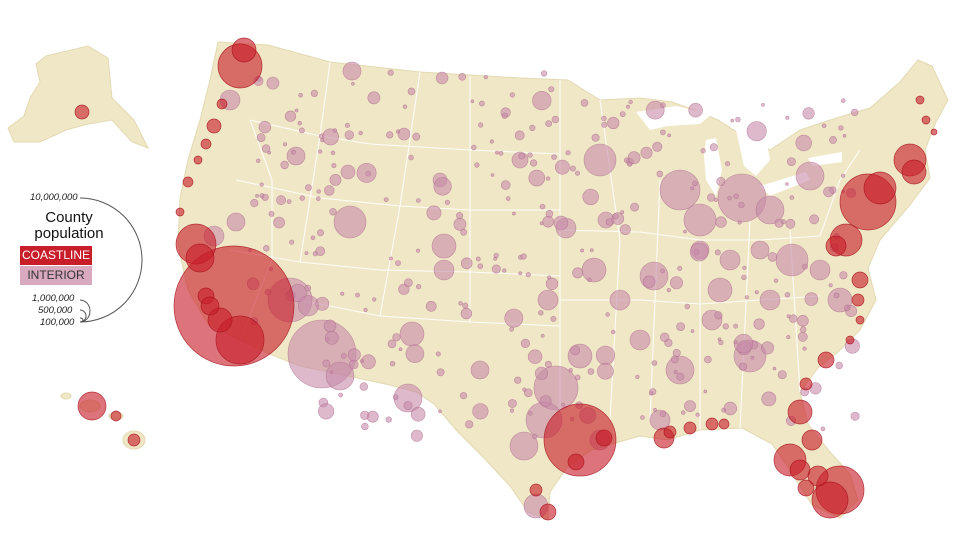 This screenshot has width=960, height=537. I want to click on legend-arc-10m, so click(111, 260).